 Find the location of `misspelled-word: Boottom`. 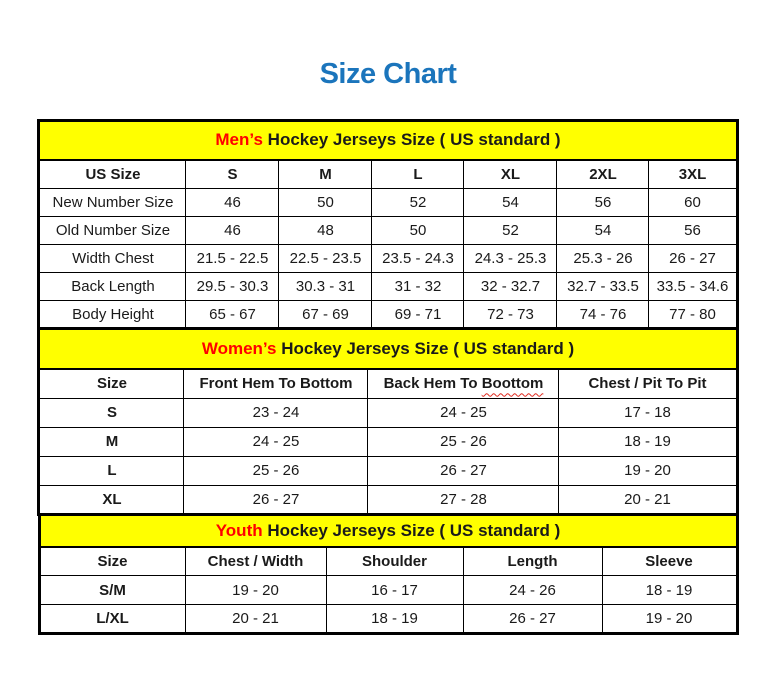

misspelled-word: Boottom is located at coordinates (512, 384).